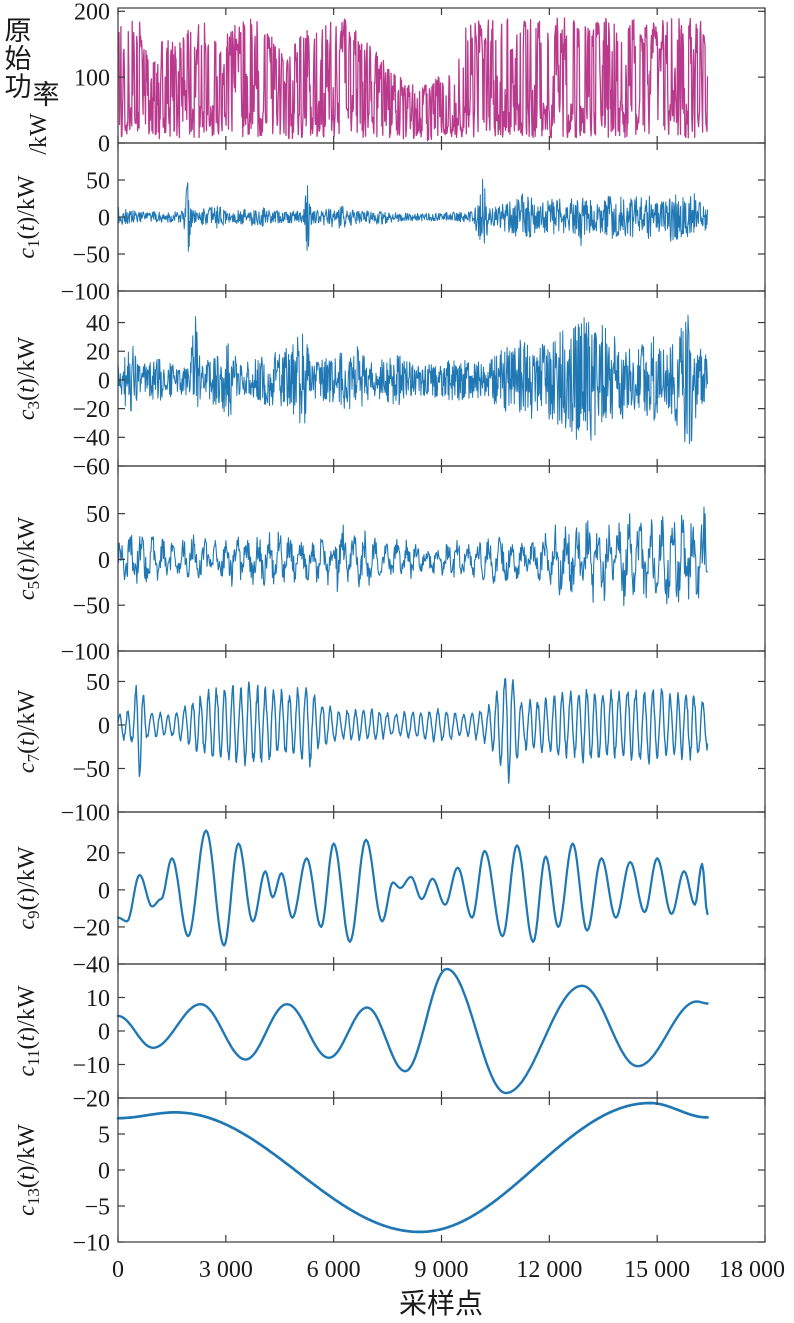 The image size is (794, 1323). I want to click on y-tick-label: 40, so click(98, 324).